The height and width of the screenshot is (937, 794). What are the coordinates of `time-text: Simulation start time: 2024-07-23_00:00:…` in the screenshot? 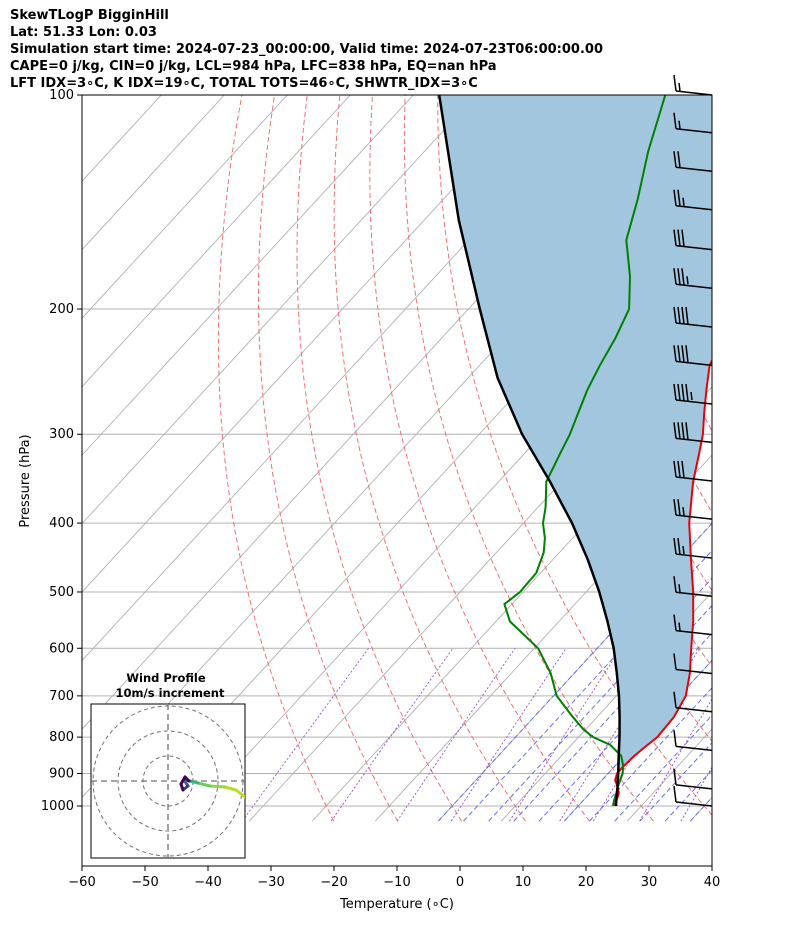 It's located at (306, 49).